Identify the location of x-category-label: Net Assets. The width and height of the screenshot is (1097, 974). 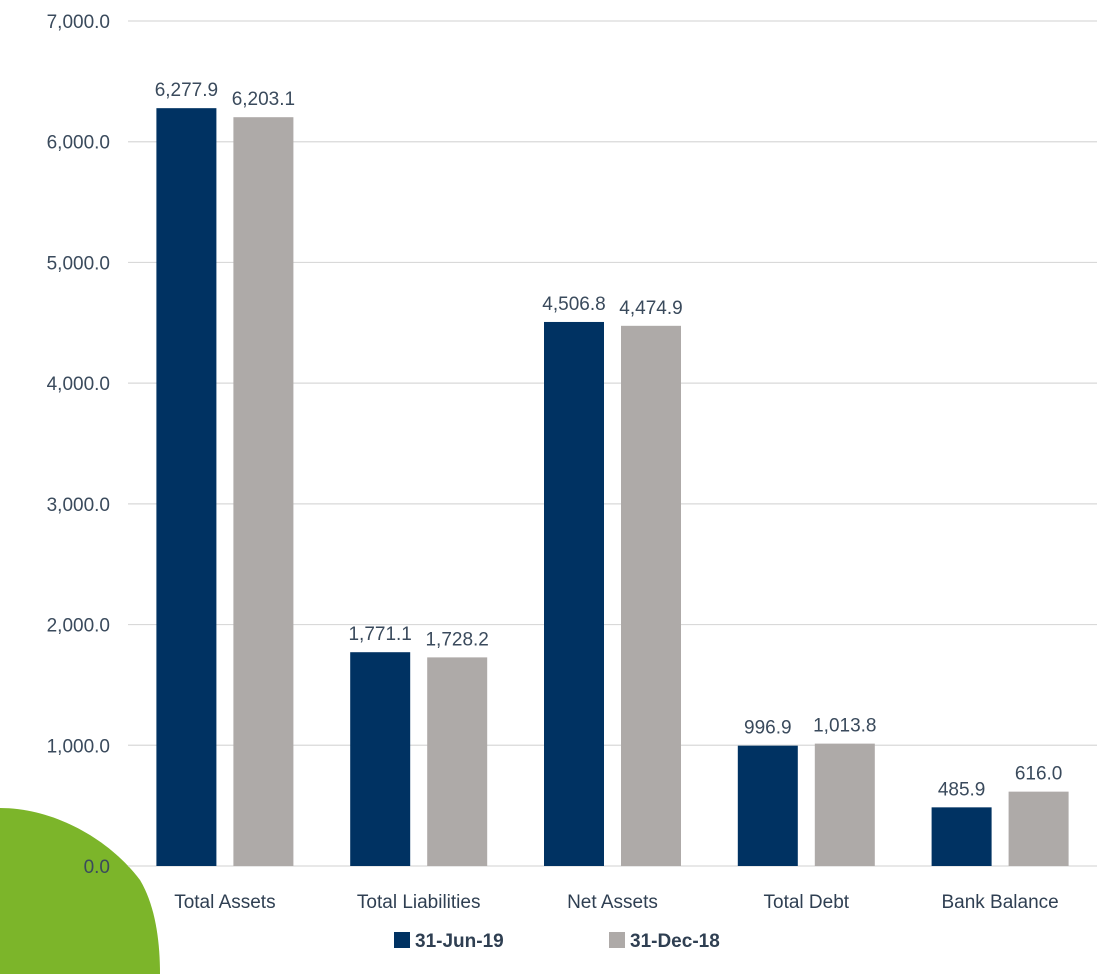
(612, 902).